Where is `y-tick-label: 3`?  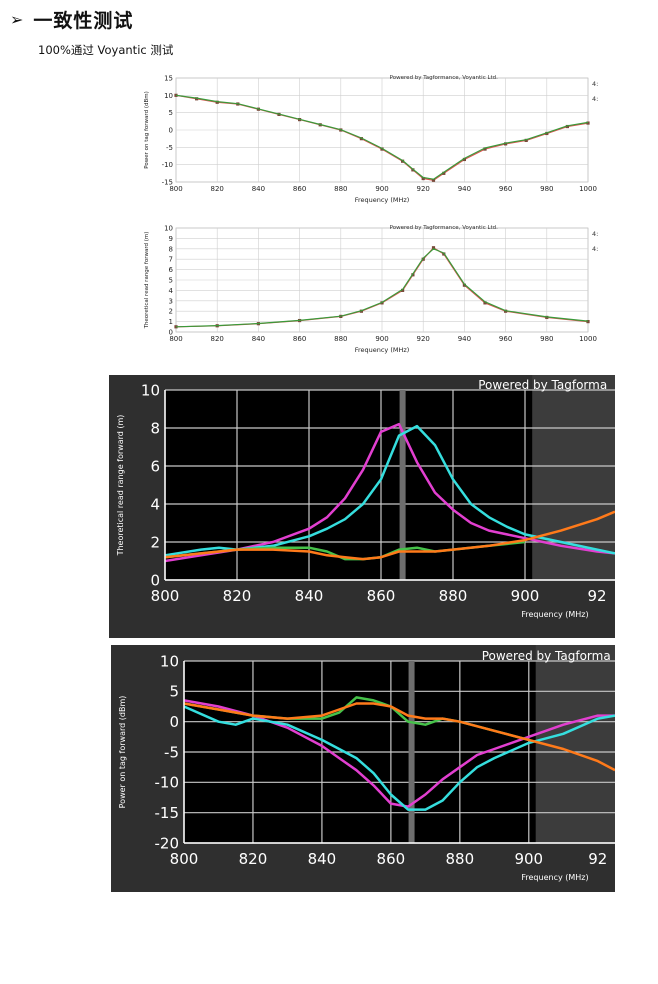 y-tick-label: 3 is located at coordinates (171, 301).